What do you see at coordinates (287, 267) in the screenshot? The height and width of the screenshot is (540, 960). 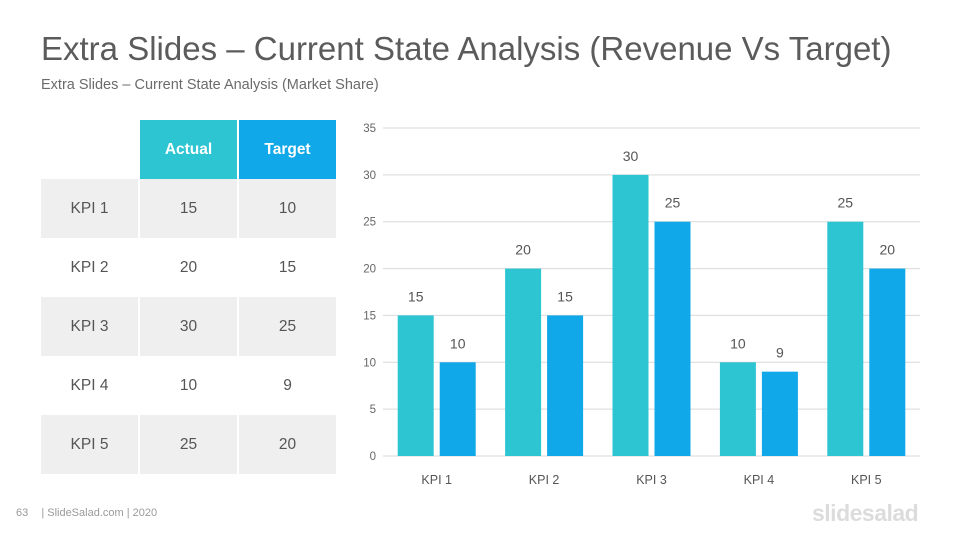 I see `table-cell-target: 15` at bounding box center [287, 267].